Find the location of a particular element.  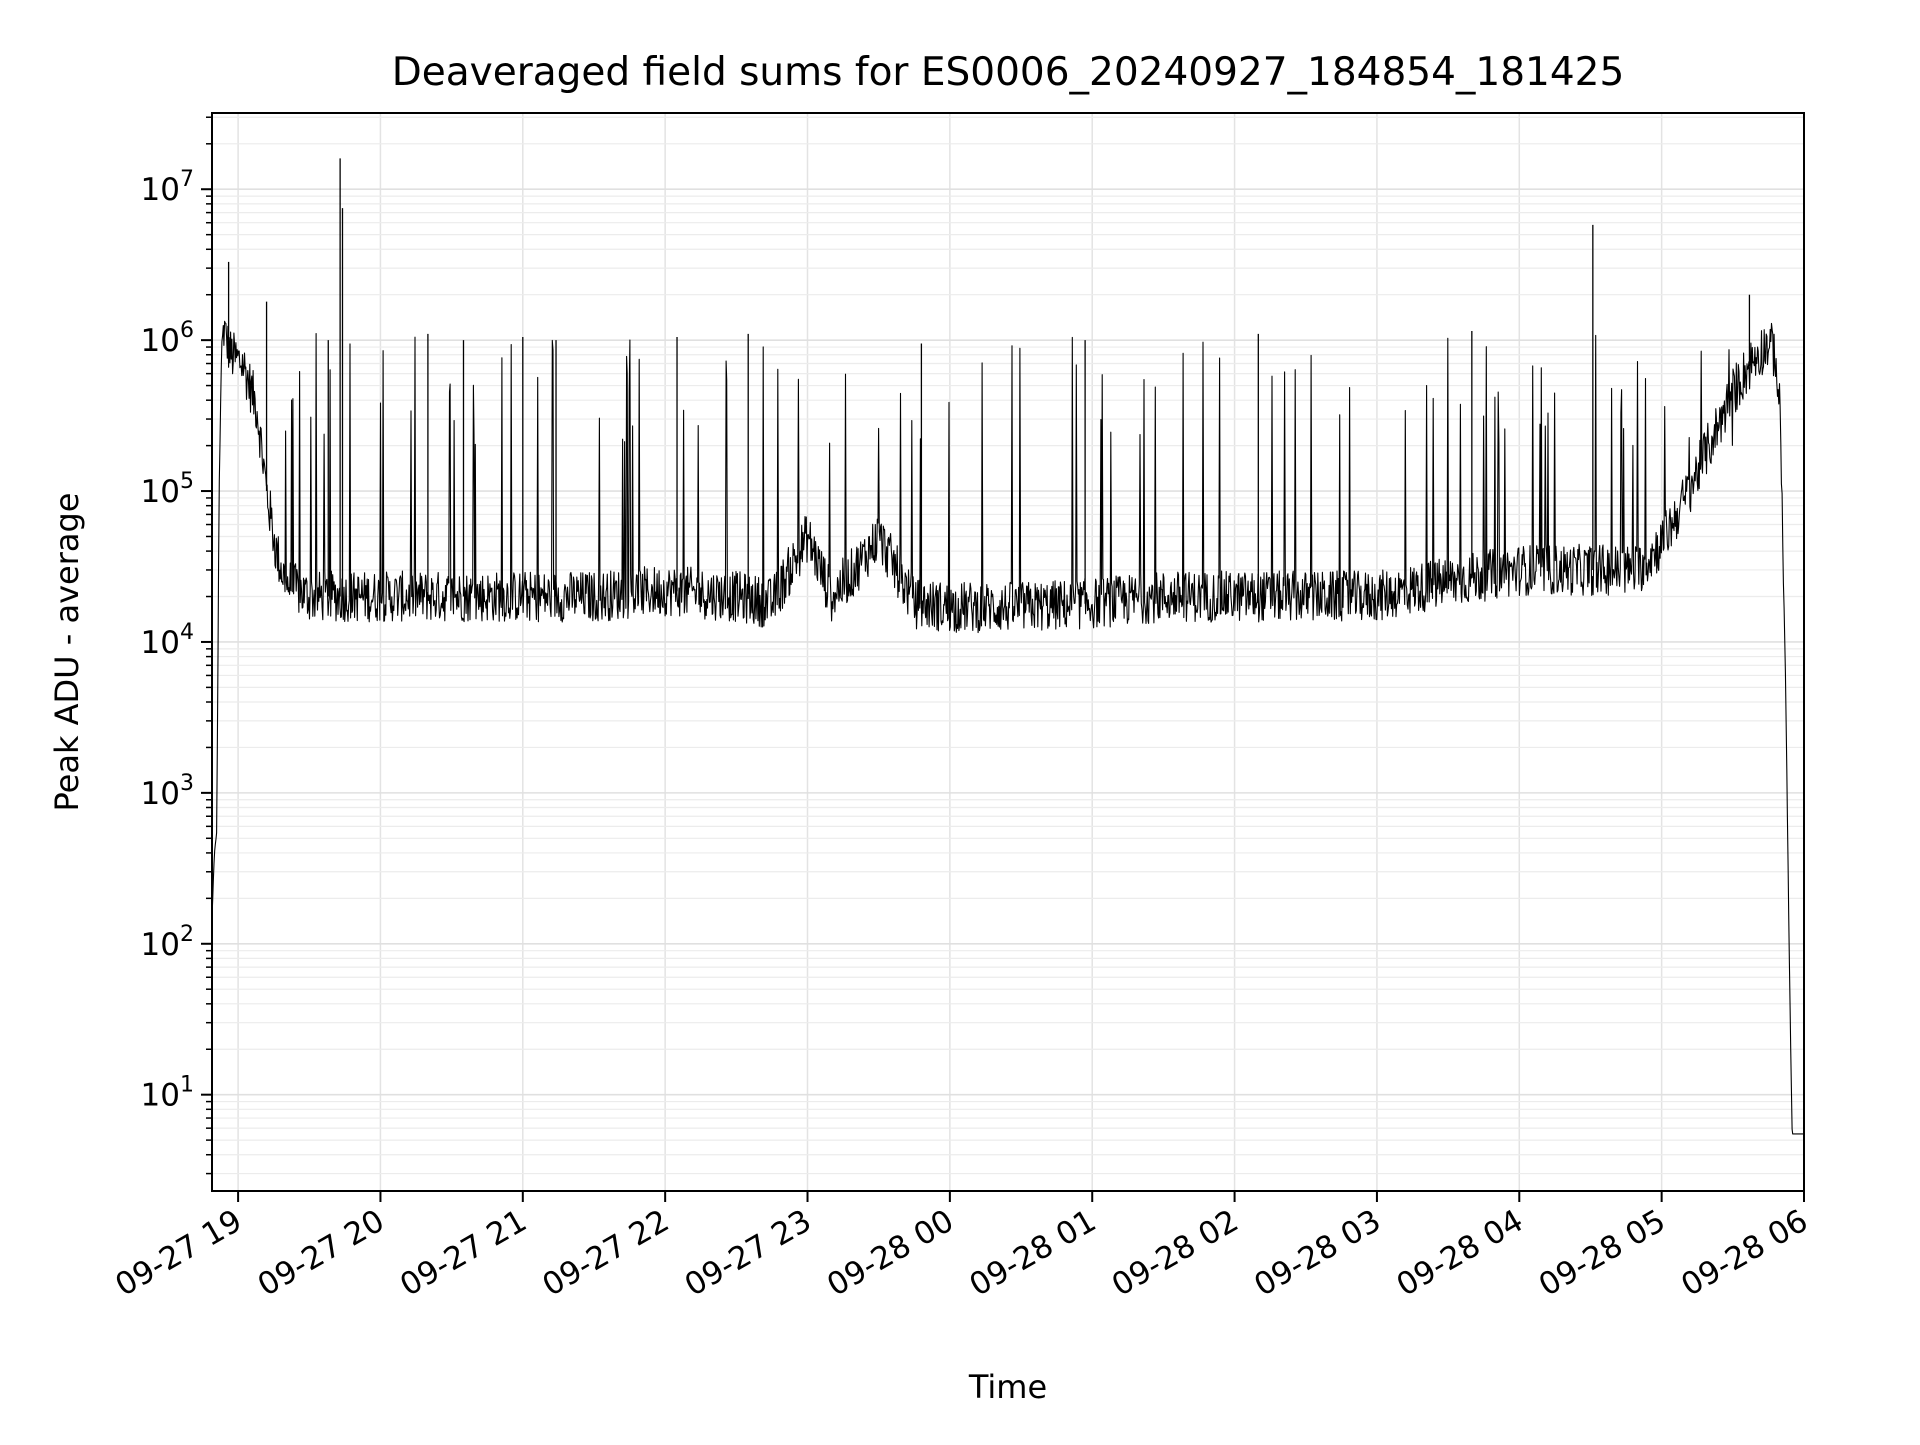

y-tick-label: 10² is located at coordinates (167, 942).